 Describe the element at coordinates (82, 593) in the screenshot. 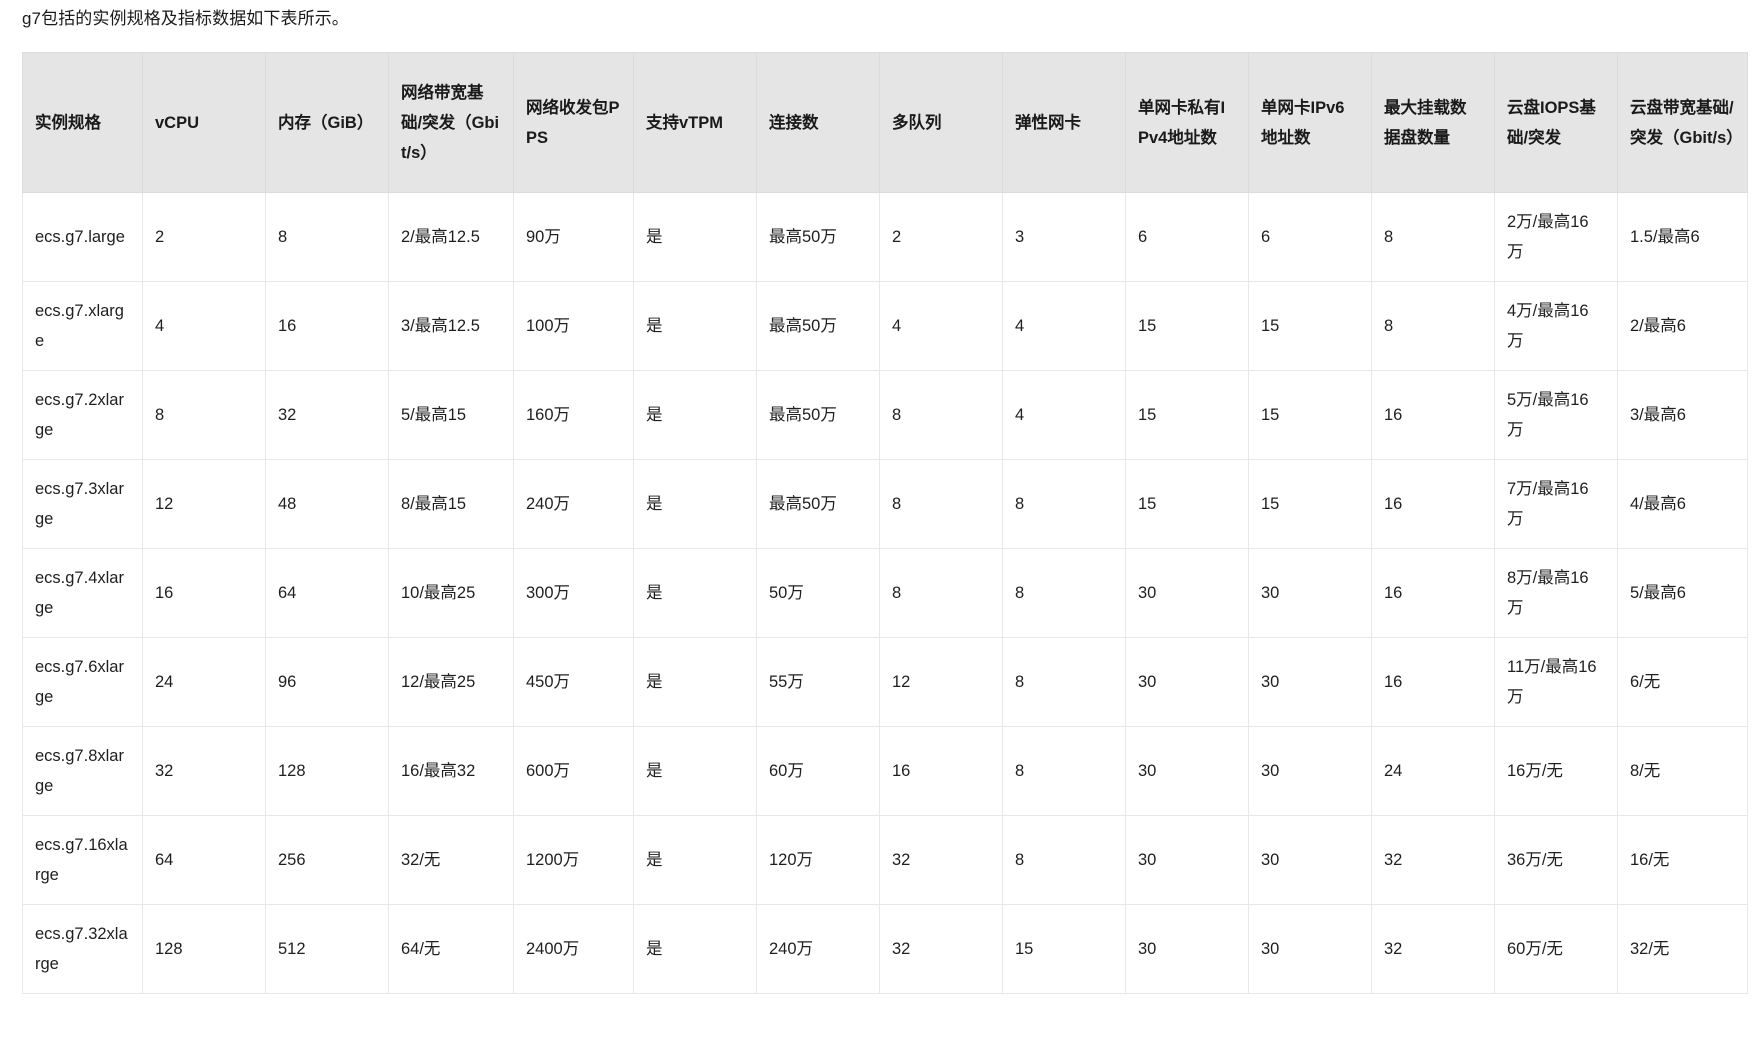

I see `instance-type-cell: ecs.g7.4xlarge` at that location.